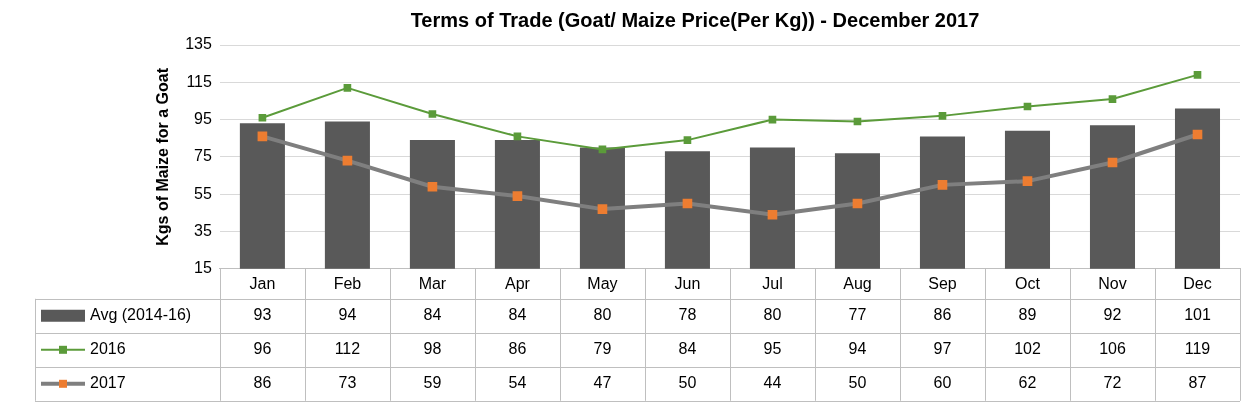 The width and height of the screenshot is (1250, 406). What do you see at coordinates (1027, 315) in the screenshot?
I see `data-label: 89` at bounding box center [1027, 315].